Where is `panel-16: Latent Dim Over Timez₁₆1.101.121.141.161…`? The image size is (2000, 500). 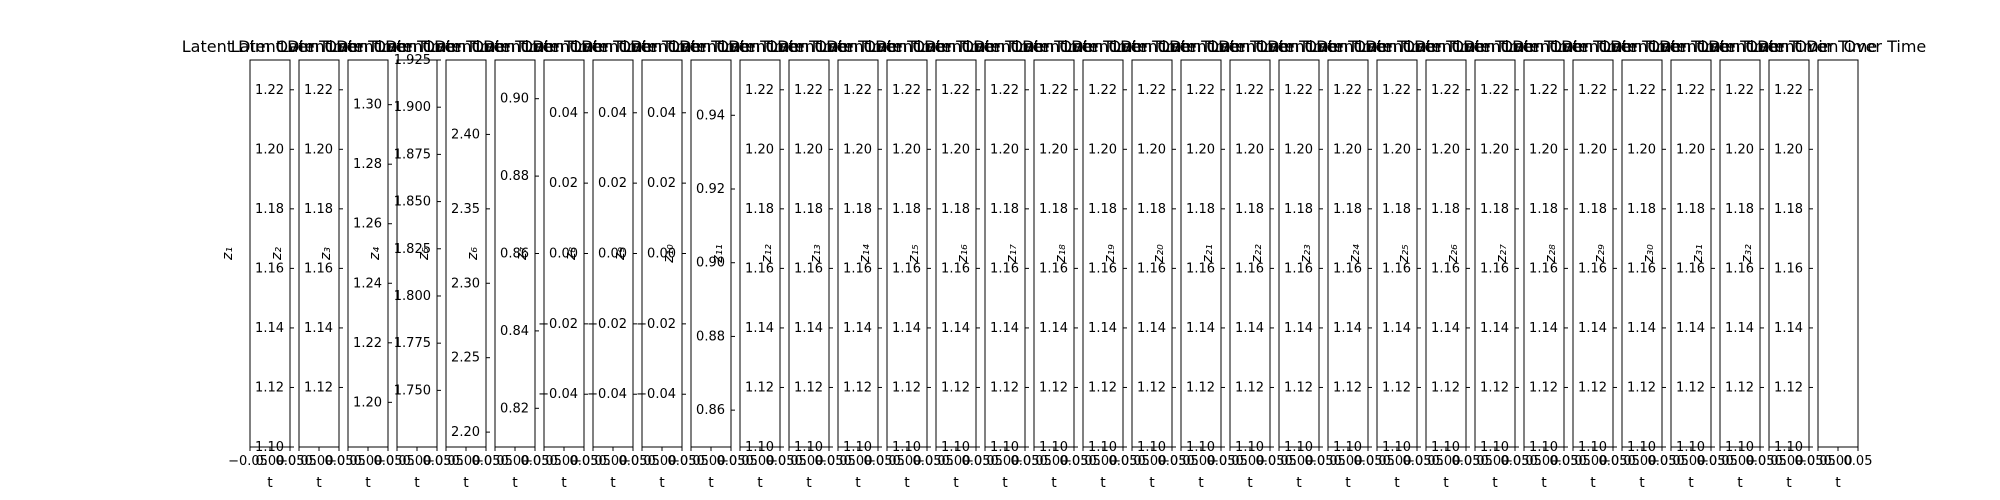
panel-16: Latent Dim Over Timez₁₆1.101.121.141.161… is located at coordinates (1005, 264).